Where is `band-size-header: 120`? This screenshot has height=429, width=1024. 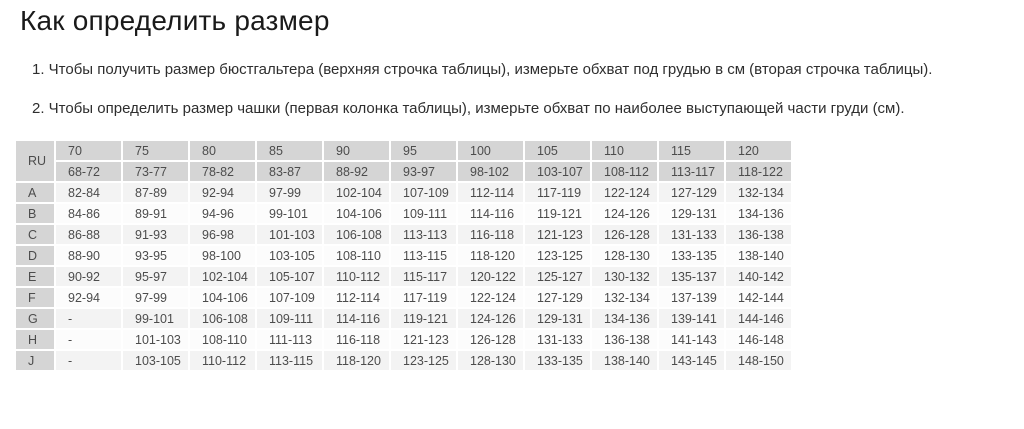 band-size-header: 120 is located at coordinates (758, 150).